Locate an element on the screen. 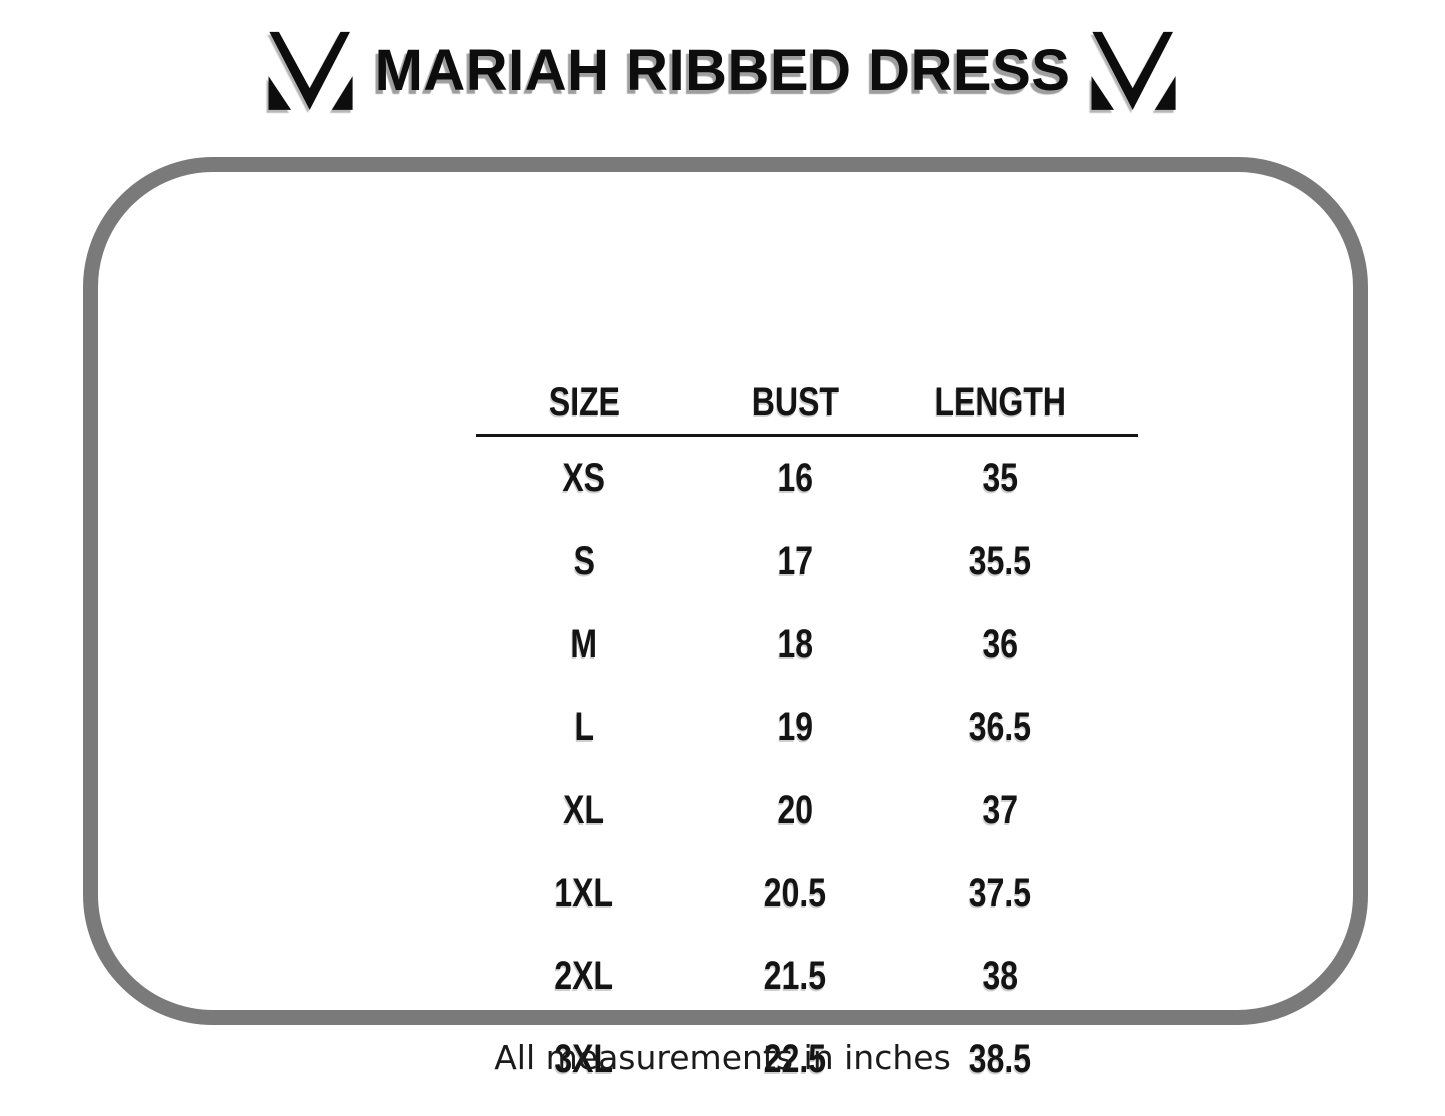 Image resolution: width=1445 pixels, height=1116 pixels. cell-bust: 19 is located at coordinates (795, 727).